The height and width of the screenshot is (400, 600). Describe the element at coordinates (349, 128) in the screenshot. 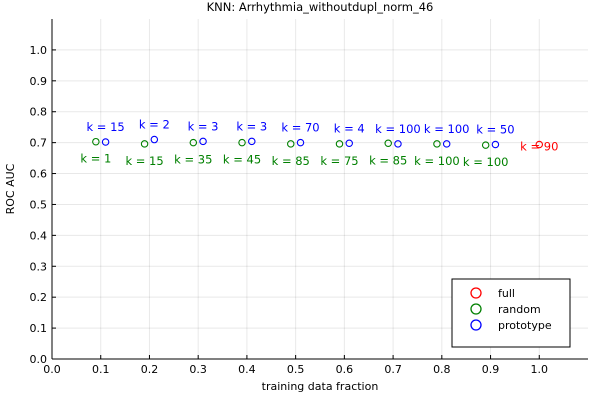

I see `point-label-prototype: k = 4` at that location.